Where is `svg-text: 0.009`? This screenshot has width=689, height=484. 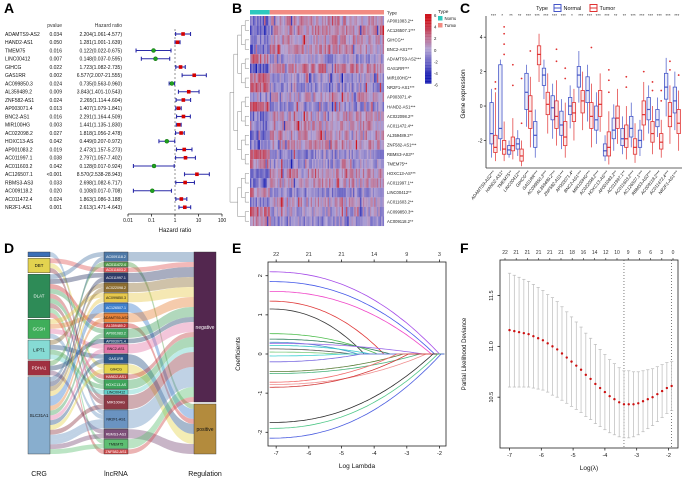 svg-text: 0.009 is located at coordinates (55, 93).